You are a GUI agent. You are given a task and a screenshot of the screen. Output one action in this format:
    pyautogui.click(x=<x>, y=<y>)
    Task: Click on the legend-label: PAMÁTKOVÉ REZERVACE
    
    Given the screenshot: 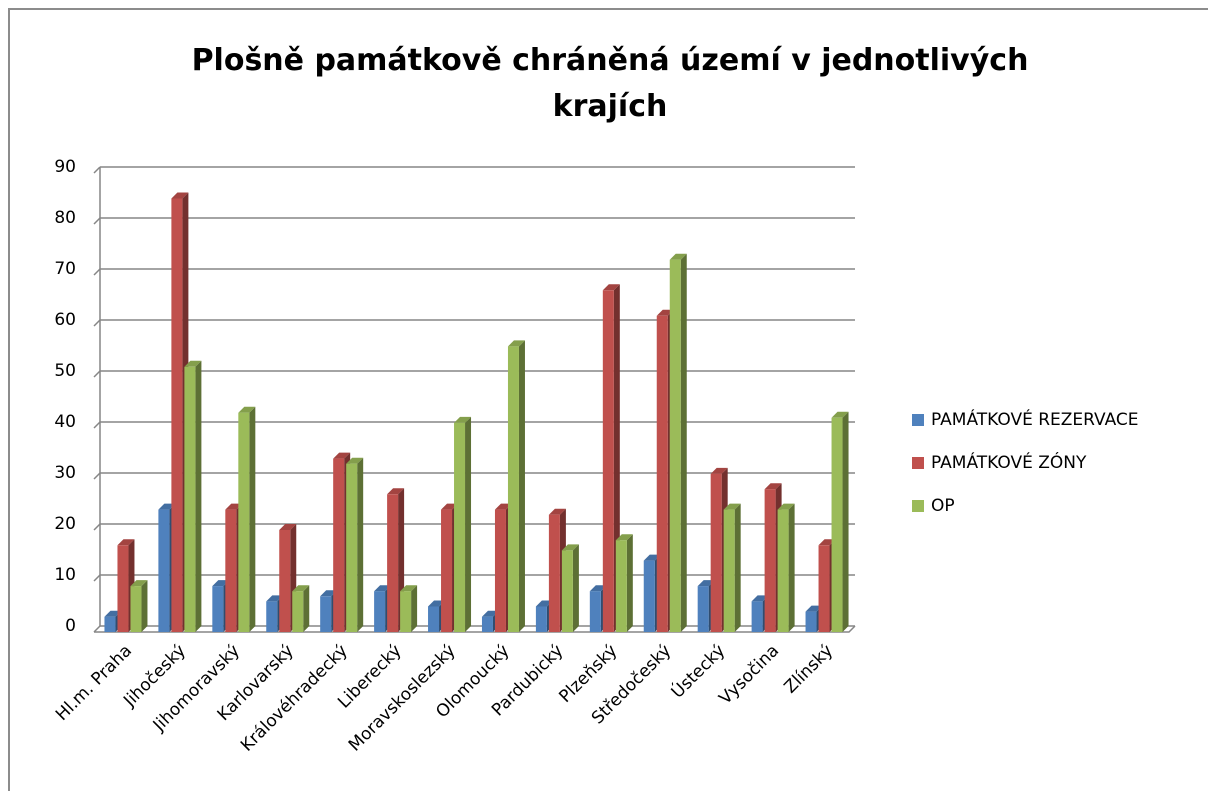 What is the action you would take?
    pyautogui.click(x=1035, y=419)
    